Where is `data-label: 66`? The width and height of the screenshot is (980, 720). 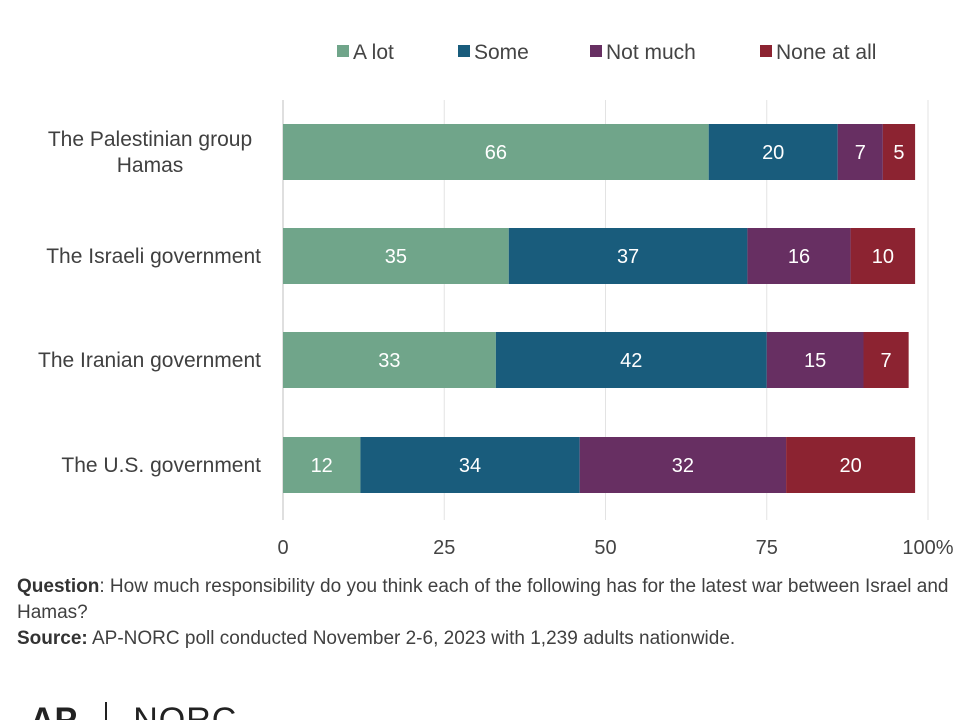
data-label: 66 is located at coordinates (496, 153).